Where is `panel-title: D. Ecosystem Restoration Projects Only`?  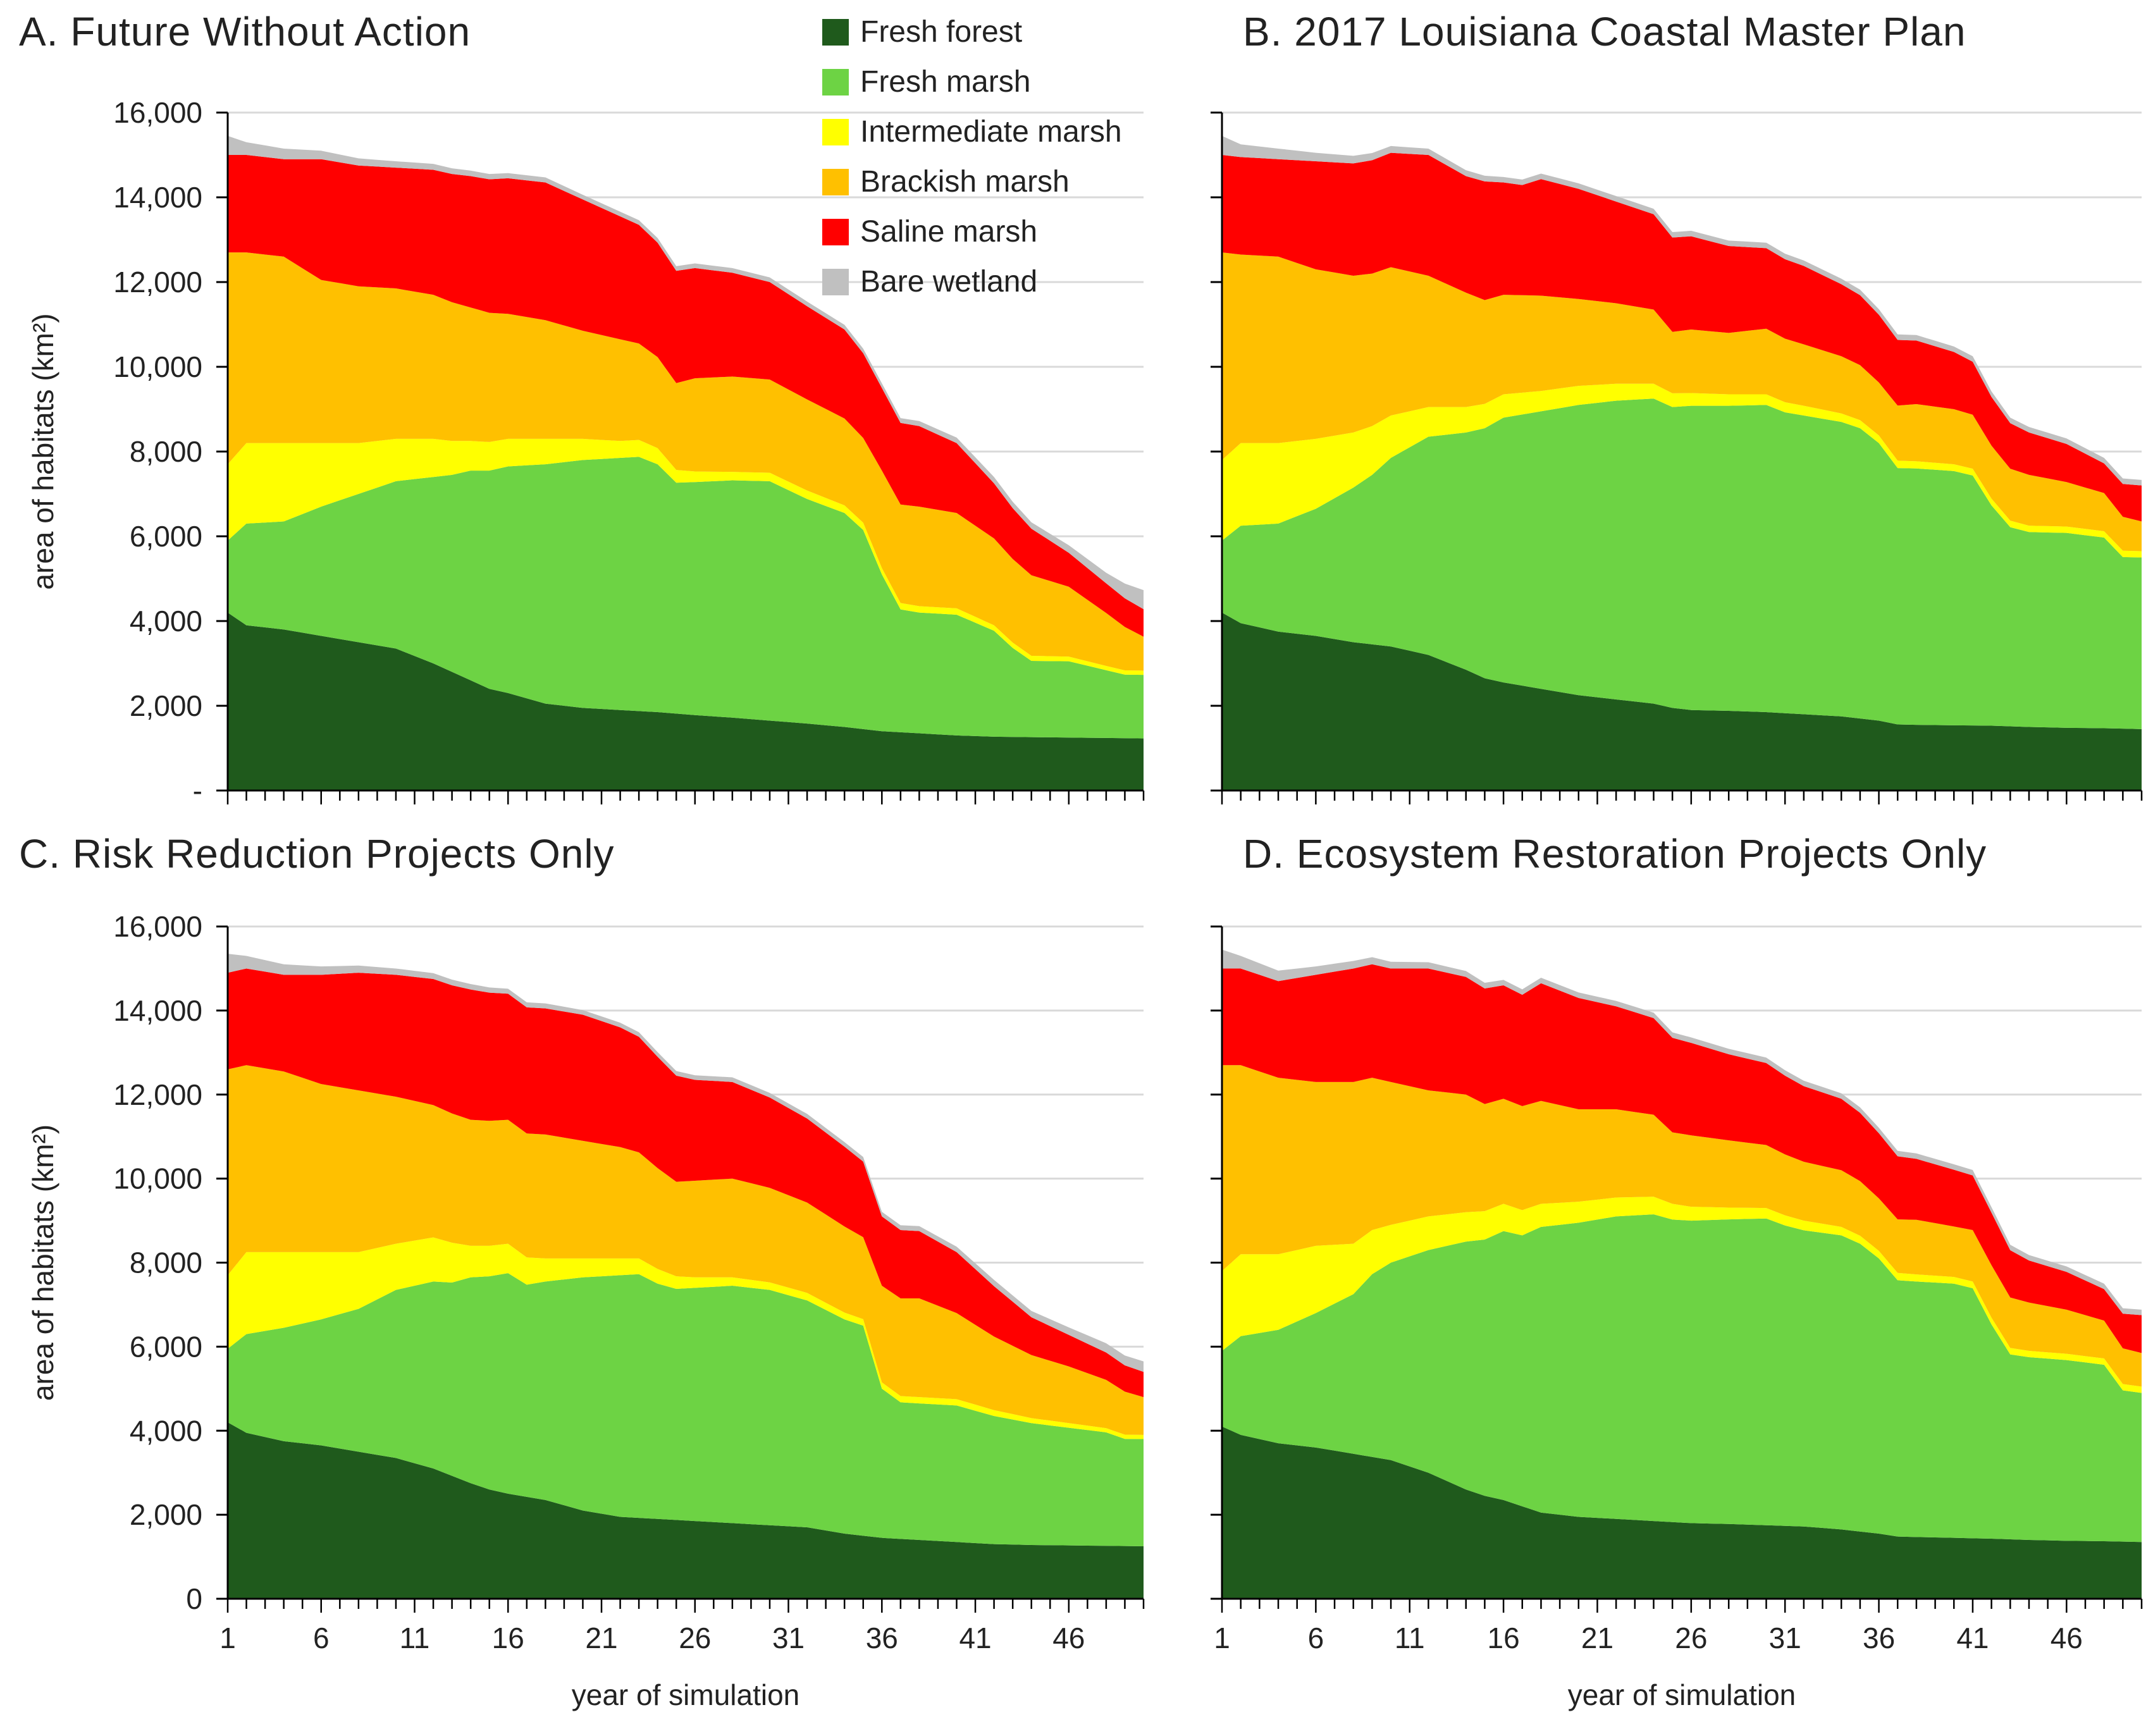
panel-title: D. Ecosystem Restoration Projects Only is located at coordinates (1615, 854).